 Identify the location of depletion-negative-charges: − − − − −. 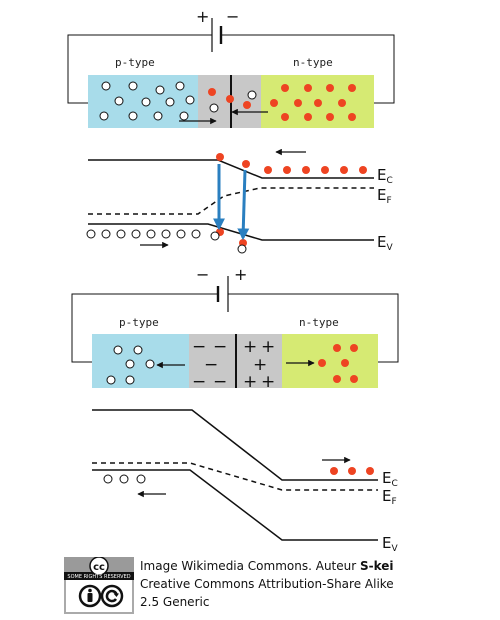
(209, 364).